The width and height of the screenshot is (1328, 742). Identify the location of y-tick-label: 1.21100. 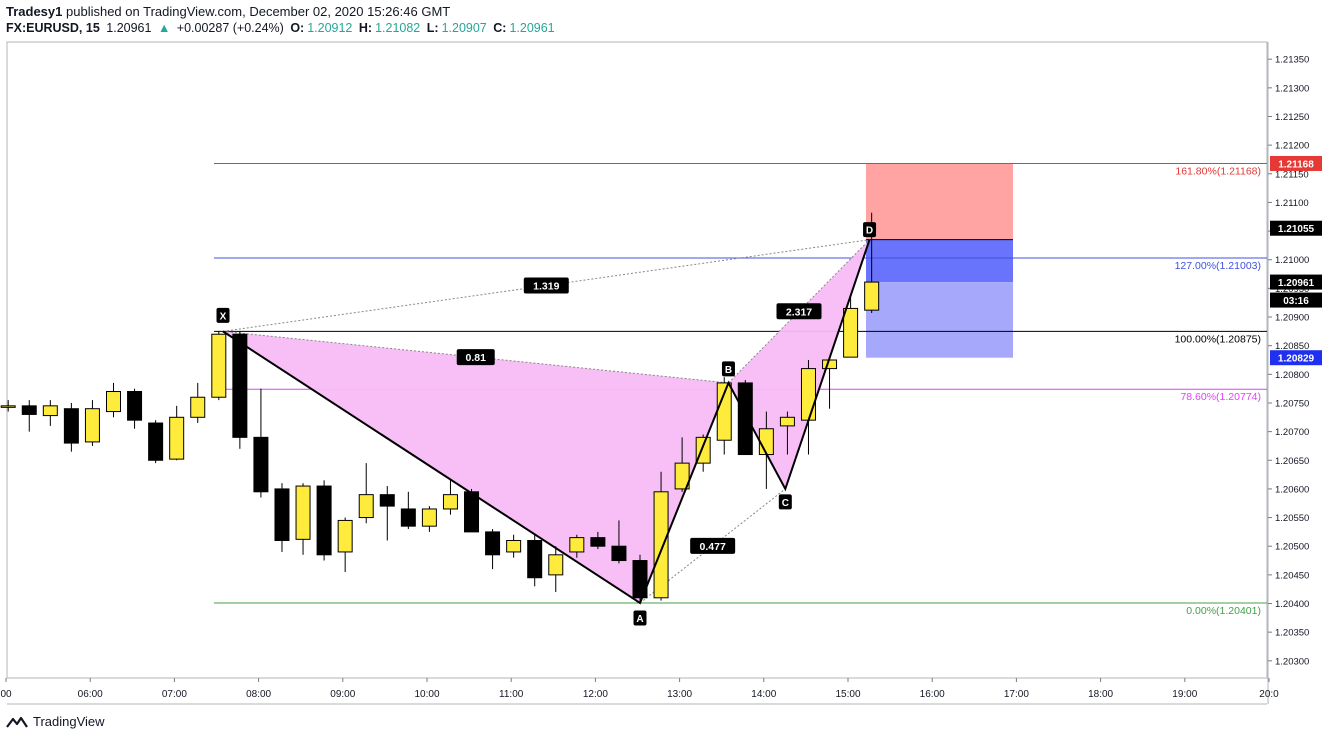
(1292, 203).